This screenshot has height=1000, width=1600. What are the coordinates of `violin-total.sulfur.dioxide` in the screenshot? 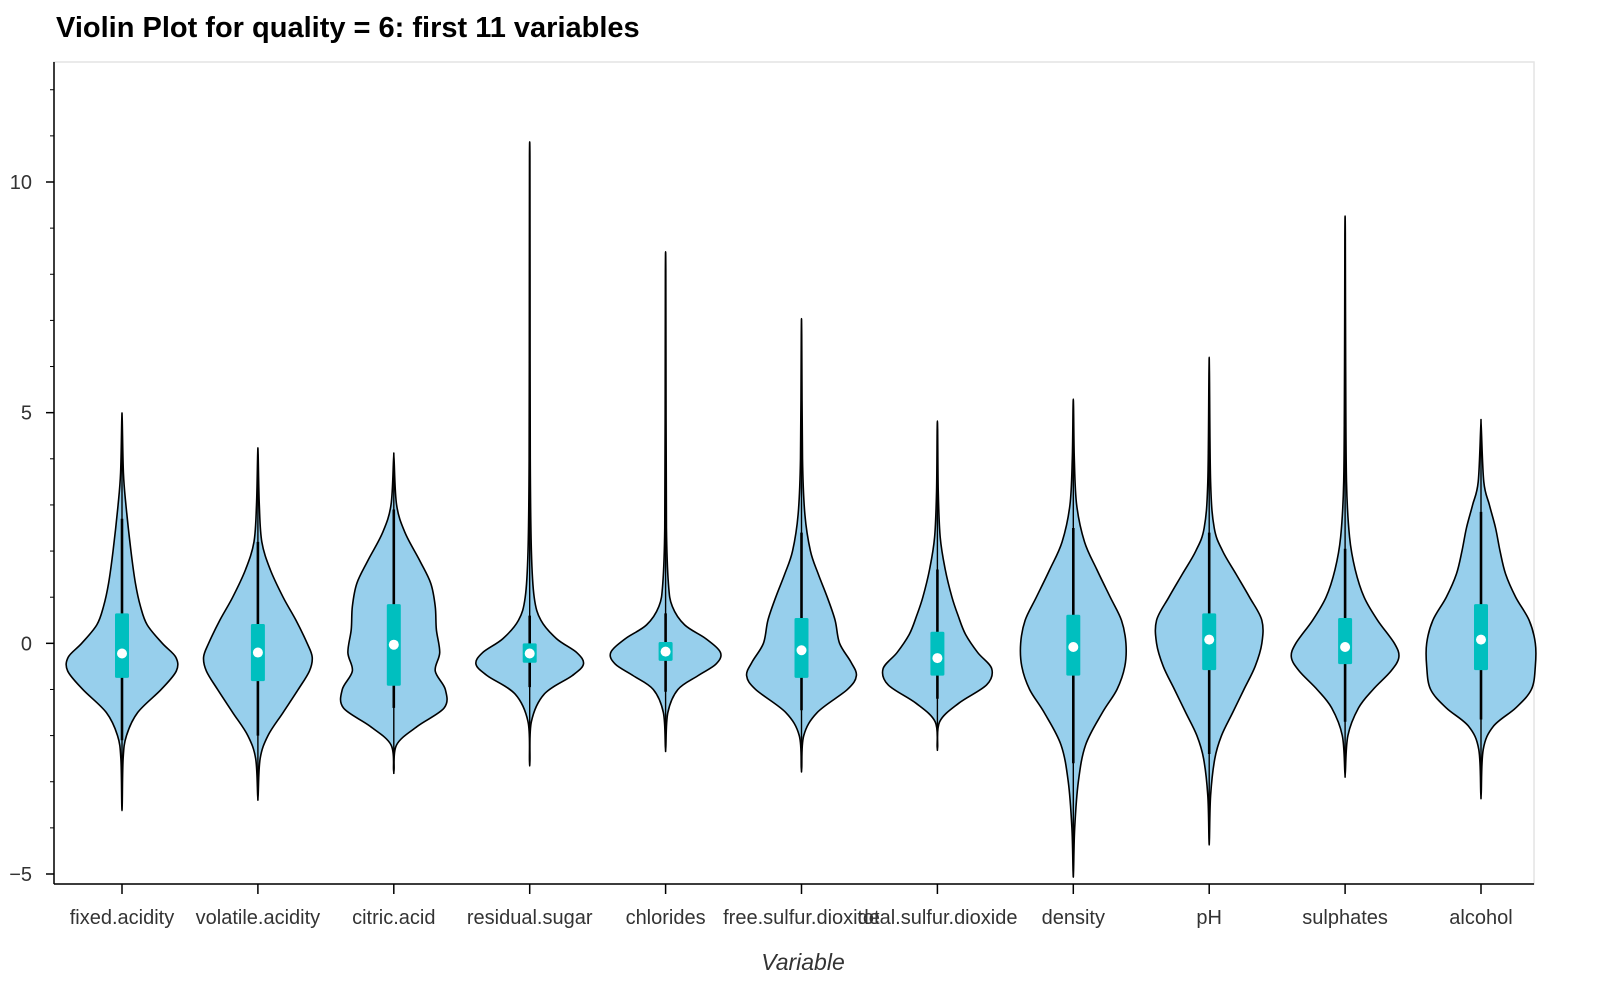 It's located at (937, 586).